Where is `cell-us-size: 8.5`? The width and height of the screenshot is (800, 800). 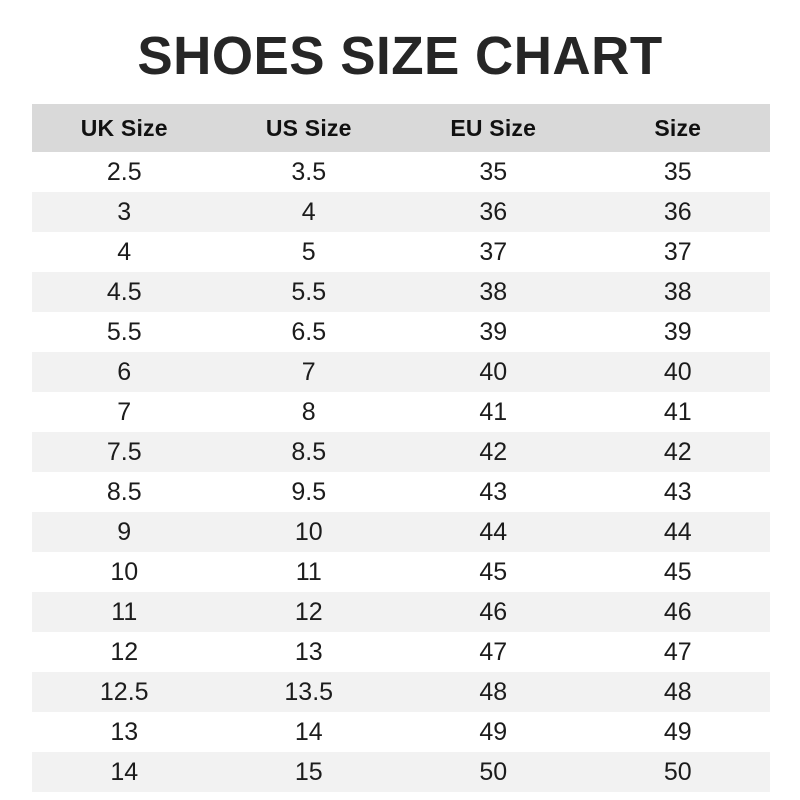 cell-us-size: 8.5 is located at coordinates (308, 452).